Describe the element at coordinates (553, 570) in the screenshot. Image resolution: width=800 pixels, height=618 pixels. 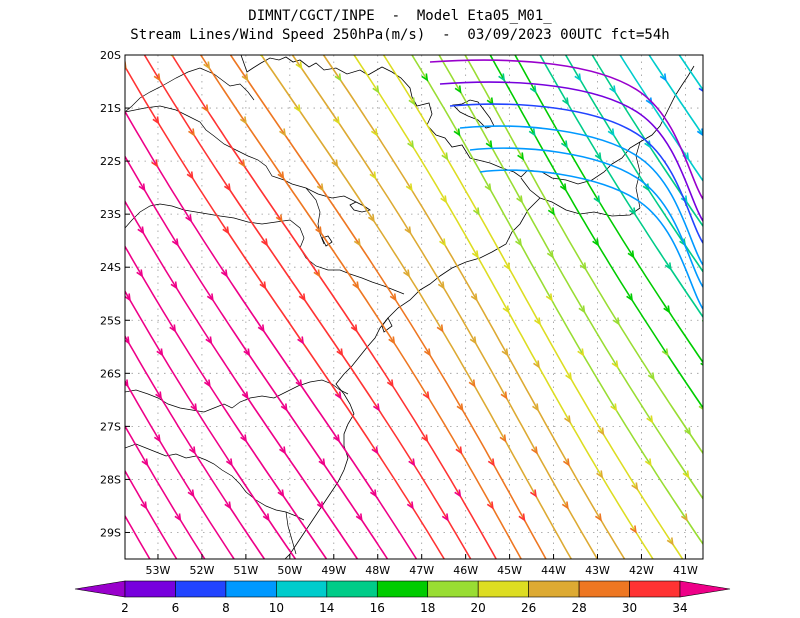
I see `lon-tick-label: 44W` at that location.